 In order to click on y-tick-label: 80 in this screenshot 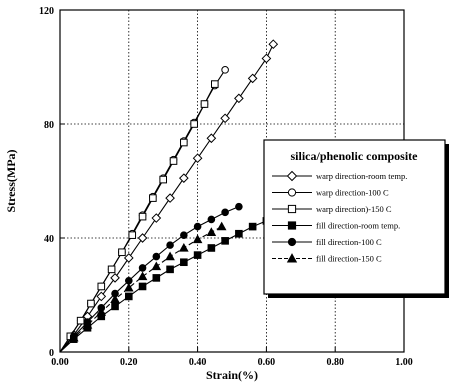, I will do `click(49, 125)`.